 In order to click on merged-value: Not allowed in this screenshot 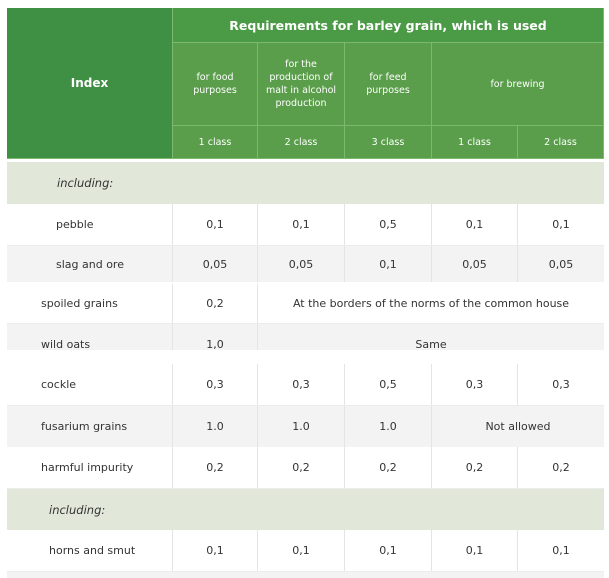, I will do `click(518, 426)`.